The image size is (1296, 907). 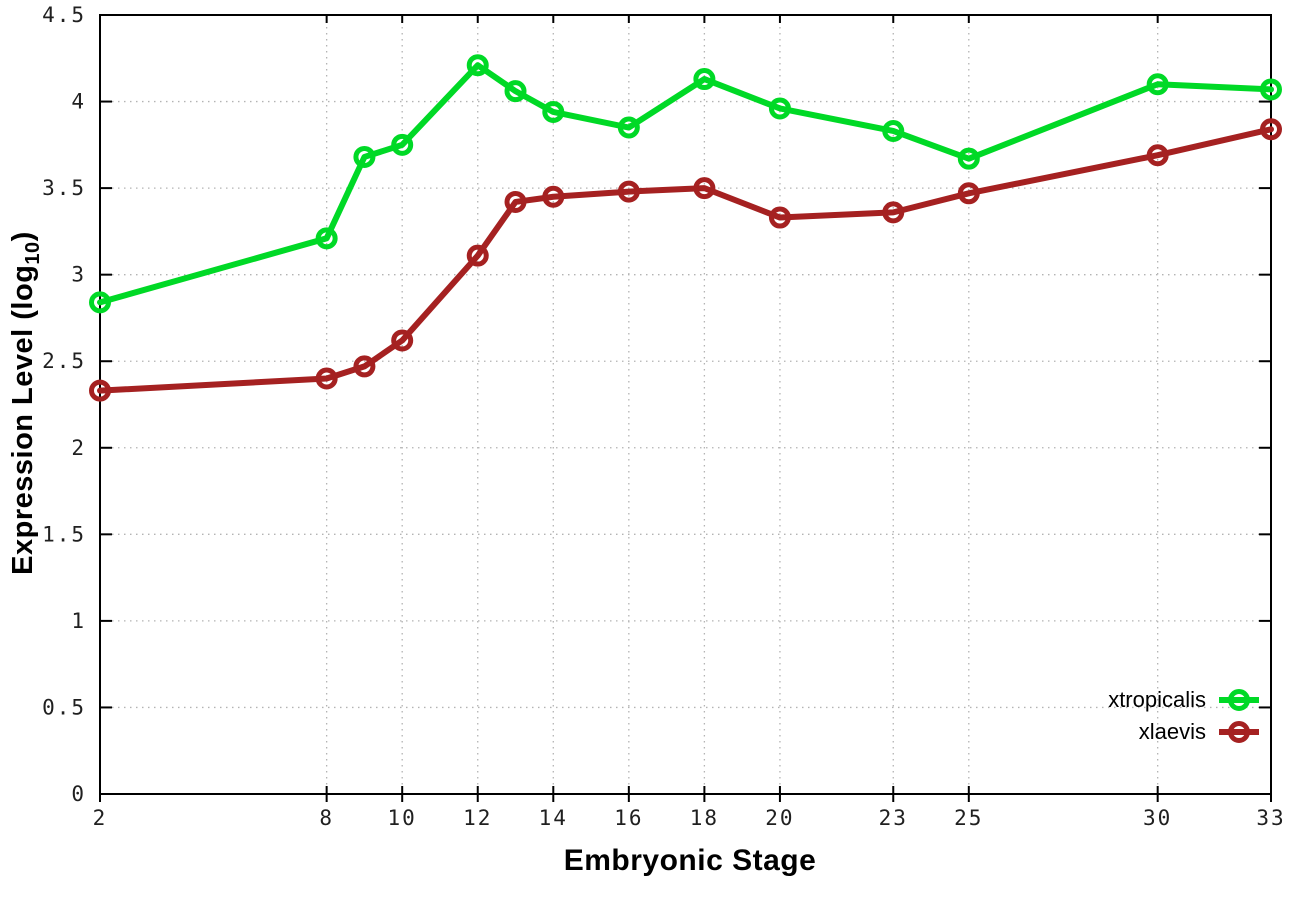 I want to click on x-tick-label: 30, so click(x=1157, y=818).